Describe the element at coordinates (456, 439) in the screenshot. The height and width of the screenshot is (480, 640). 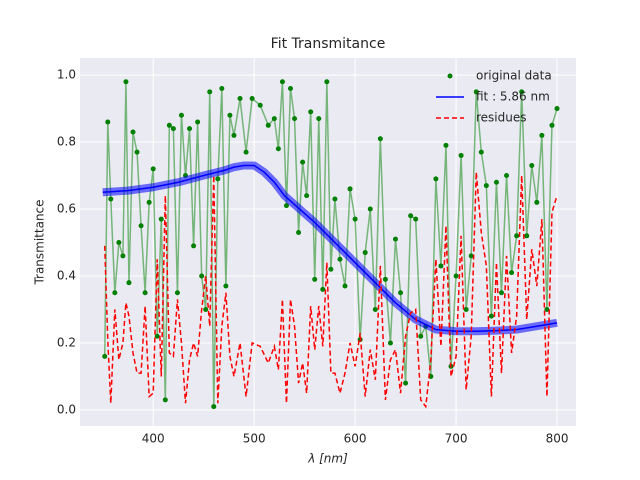
I see `x-tick-label: 700` at that location.